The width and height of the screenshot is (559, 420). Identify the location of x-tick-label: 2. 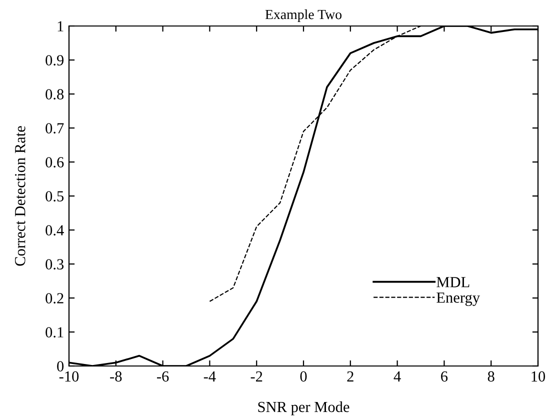
(350, 376).